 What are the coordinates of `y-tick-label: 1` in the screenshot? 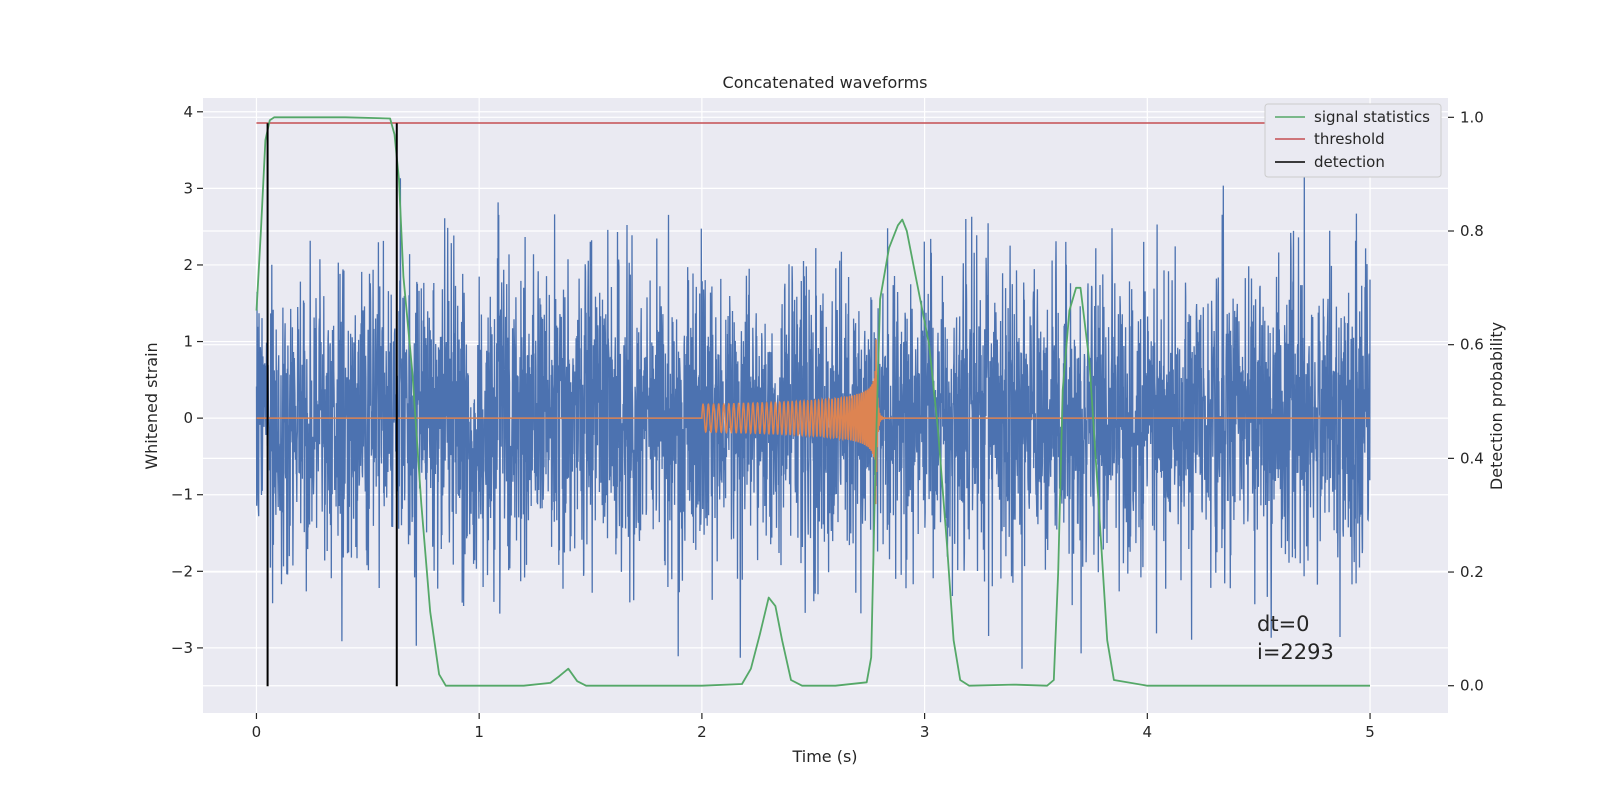 It's located at (188, 342).